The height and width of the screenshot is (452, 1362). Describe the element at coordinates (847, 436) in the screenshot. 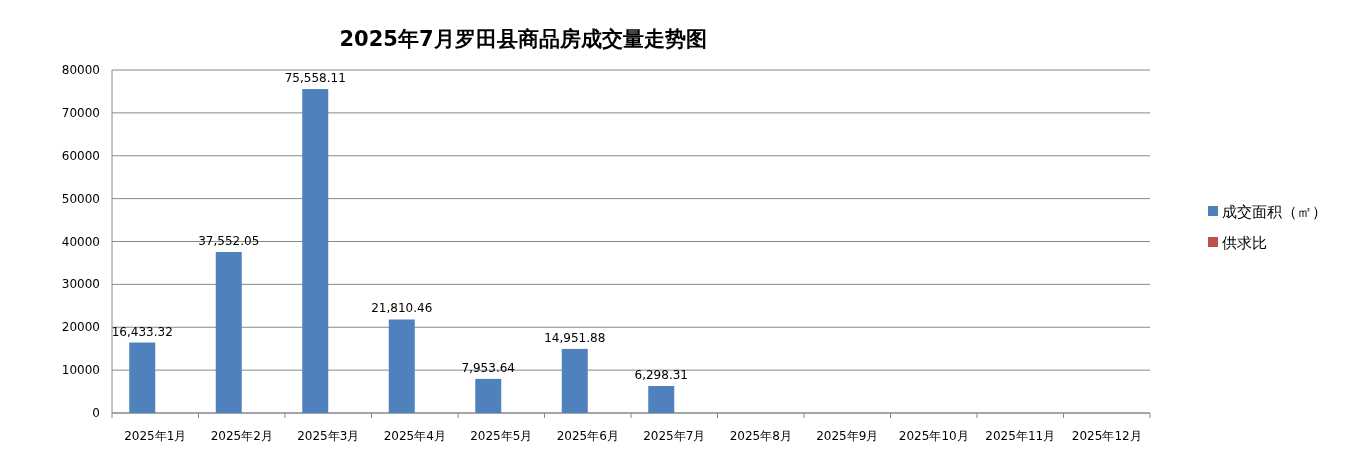

I see `x-tick-label: 2025年9月` at that location.